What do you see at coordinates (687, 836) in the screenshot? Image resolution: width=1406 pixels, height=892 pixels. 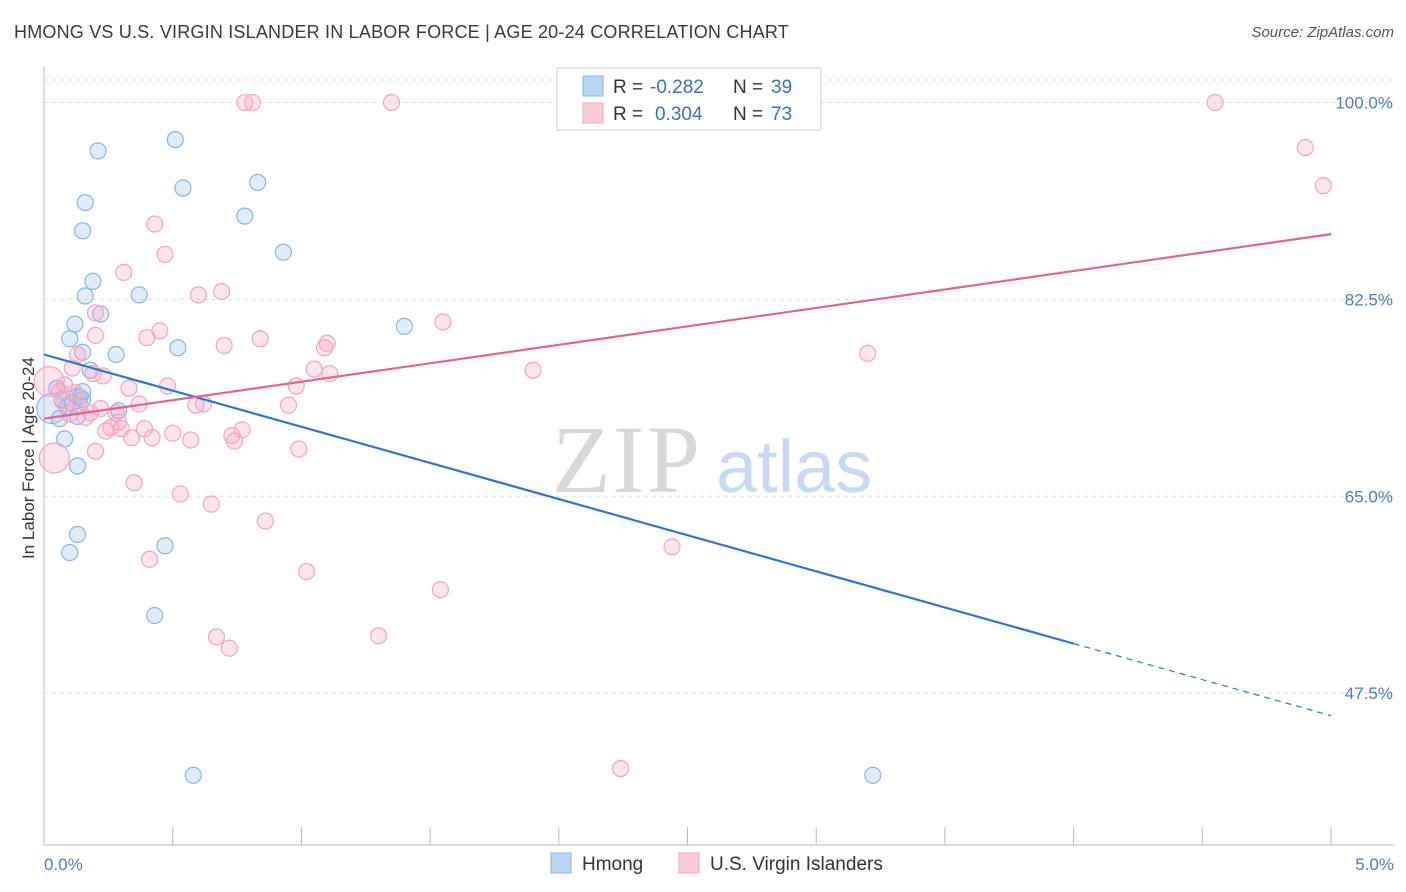 I see `x-ticks` at bounding box center [687, 836].